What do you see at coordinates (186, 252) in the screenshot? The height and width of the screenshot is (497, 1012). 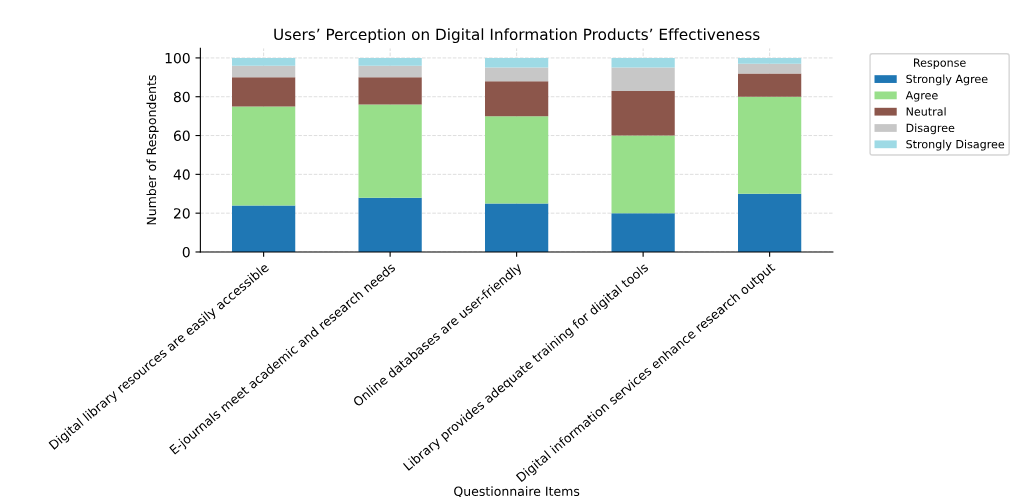 I see `y-tick-label: 0` at bounding box center [186, 252].